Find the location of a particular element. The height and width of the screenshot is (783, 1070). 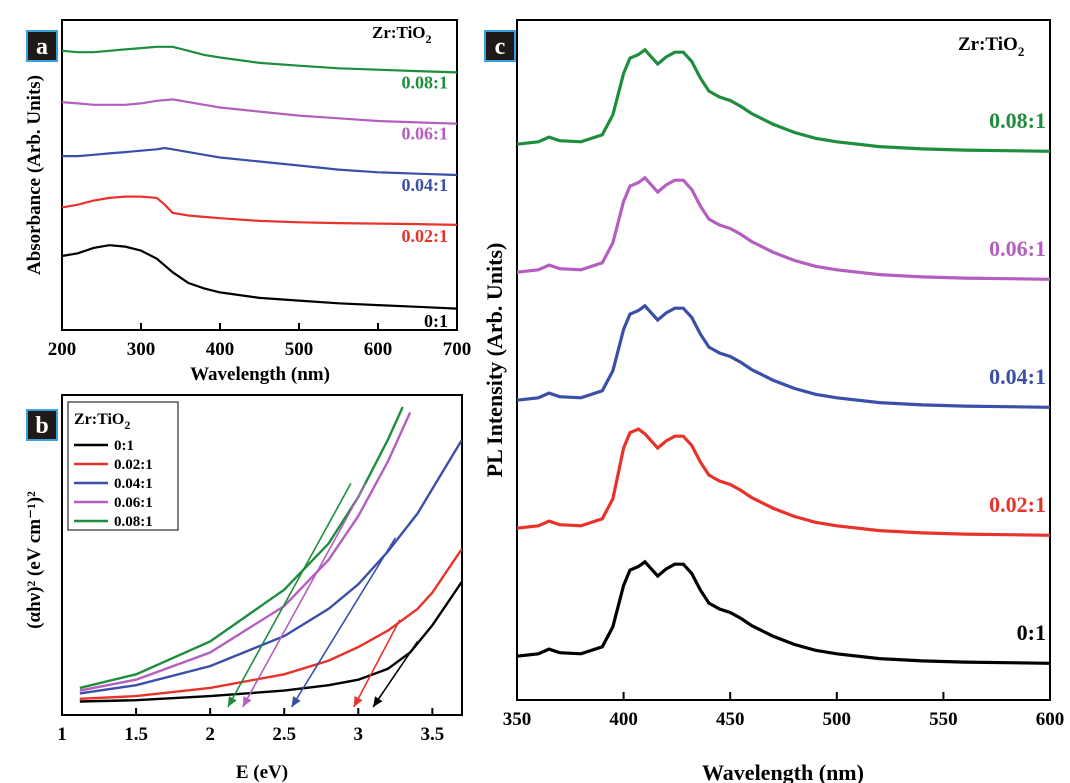

legend-title-sub: 2 is located at coordinates (429, 39).